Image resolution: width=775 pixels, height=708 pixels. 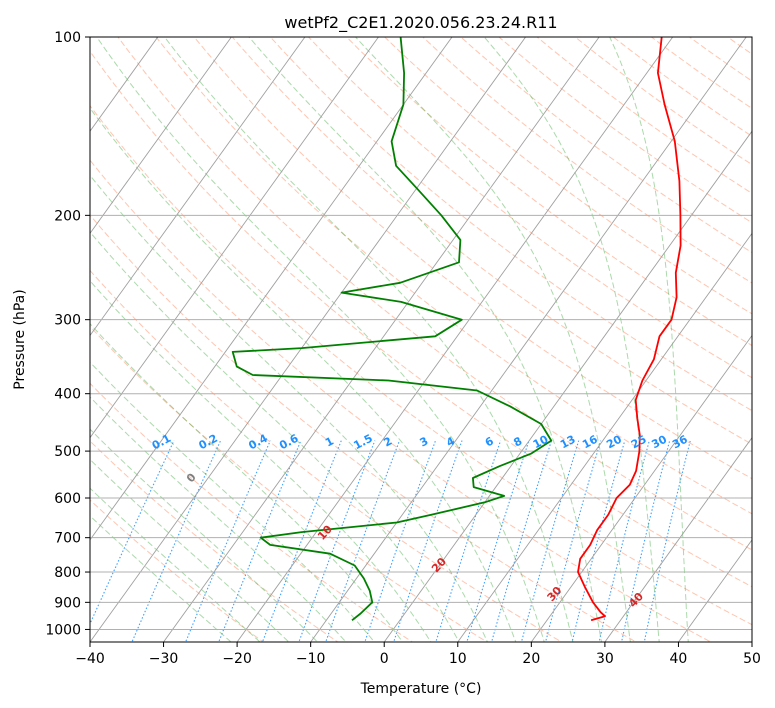 What do you see at coordinates (679, 659) in the screenshot?
I see `x-tick-label: 40` at bounding box center [679, 659].